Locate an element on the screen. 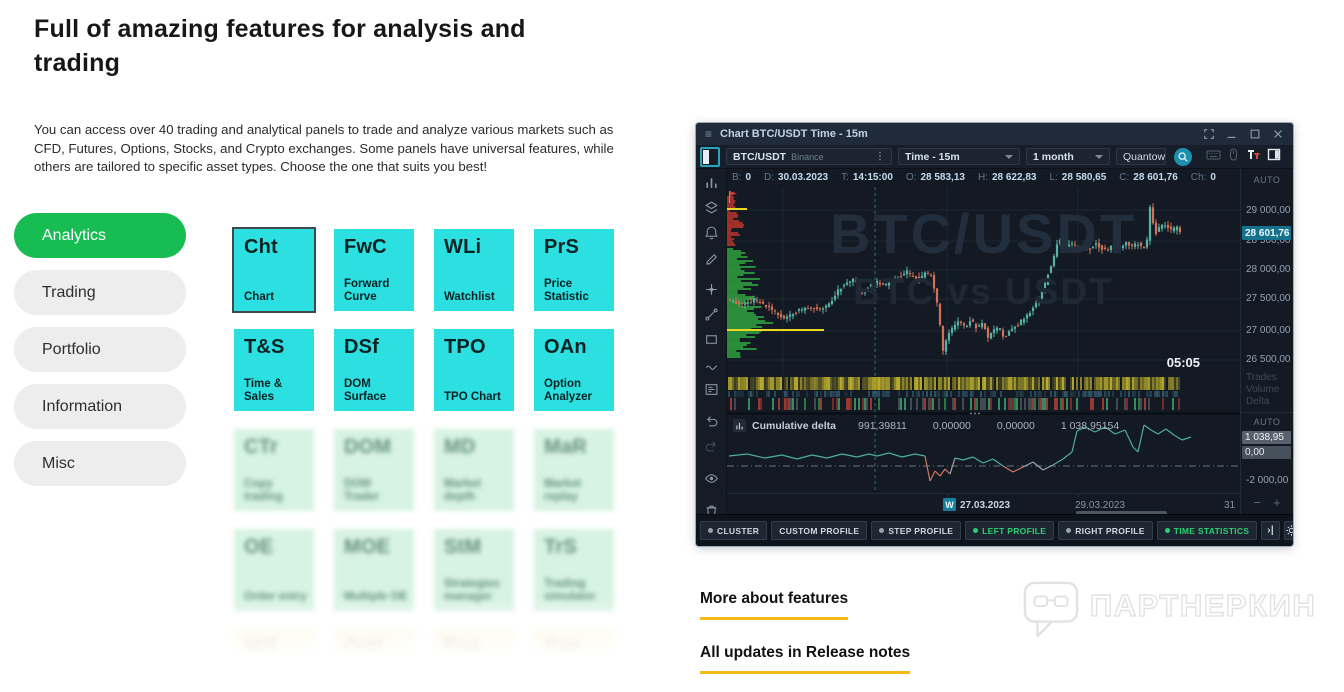 The height and width of the screenshot is (692, 1344). window-menu-icon: ≡ is located at coordinates (709, 134).